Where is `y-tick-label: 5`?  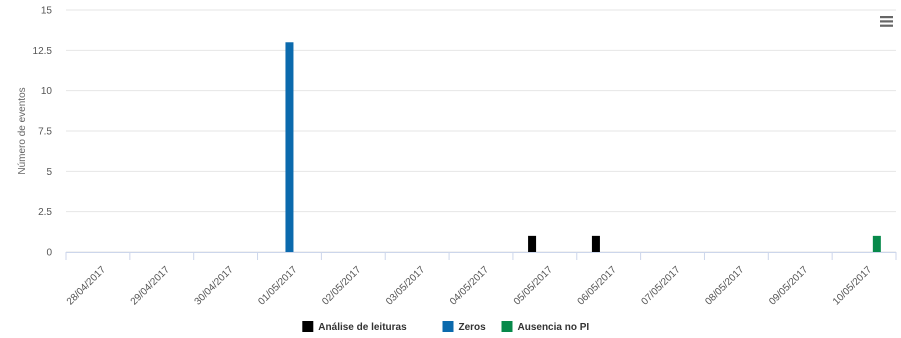
y-tick-label: 5 is located at coordinates (49, 172).